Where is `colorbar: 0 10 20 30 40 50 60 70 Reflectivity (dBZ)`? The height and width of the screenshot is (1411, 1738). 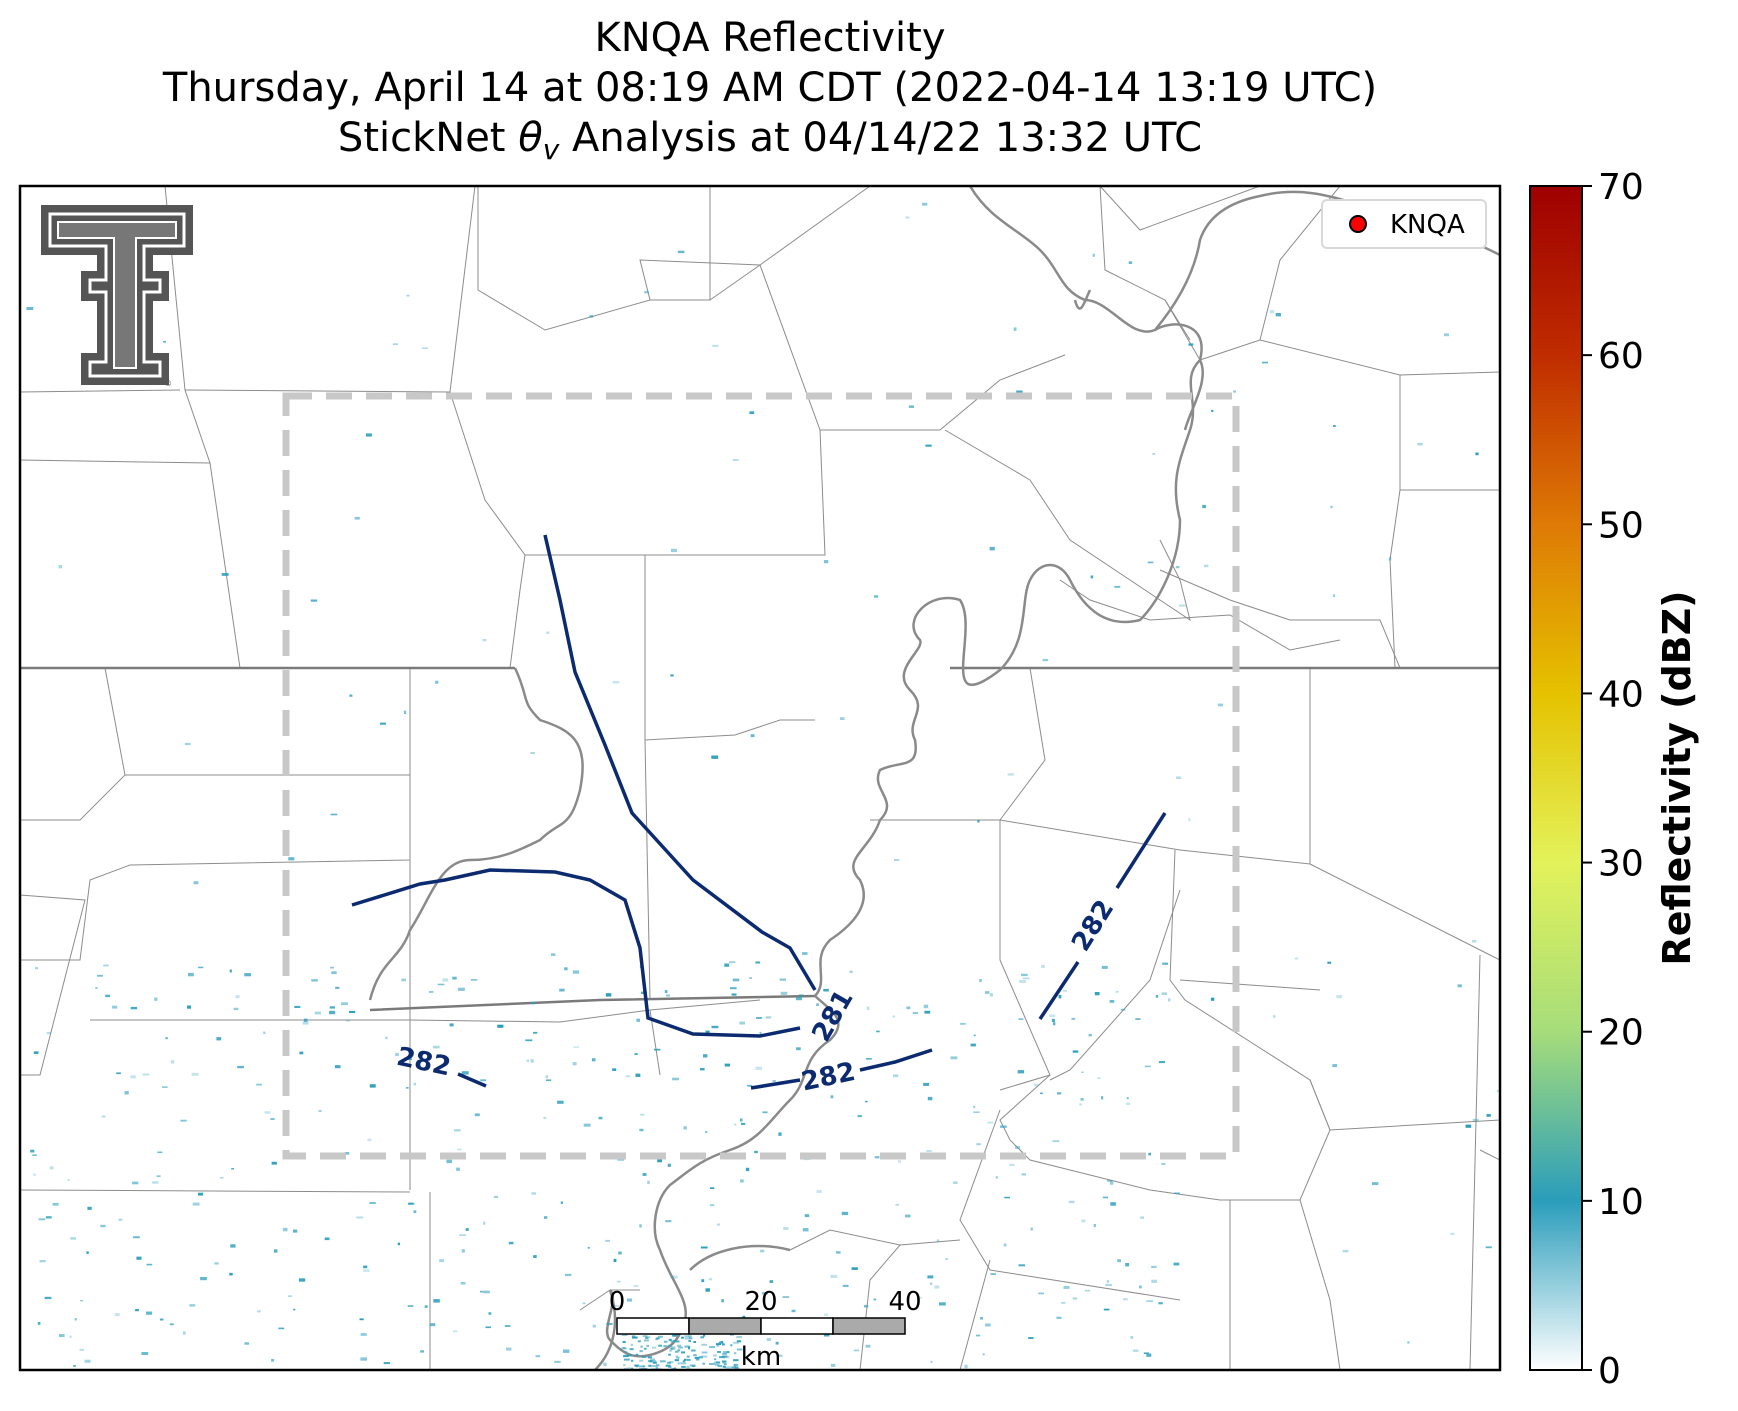
colorbar: 0 10 20 30 40 50 60 70 Reflectivity (dBZ) is located at coordinates (1614, 779).